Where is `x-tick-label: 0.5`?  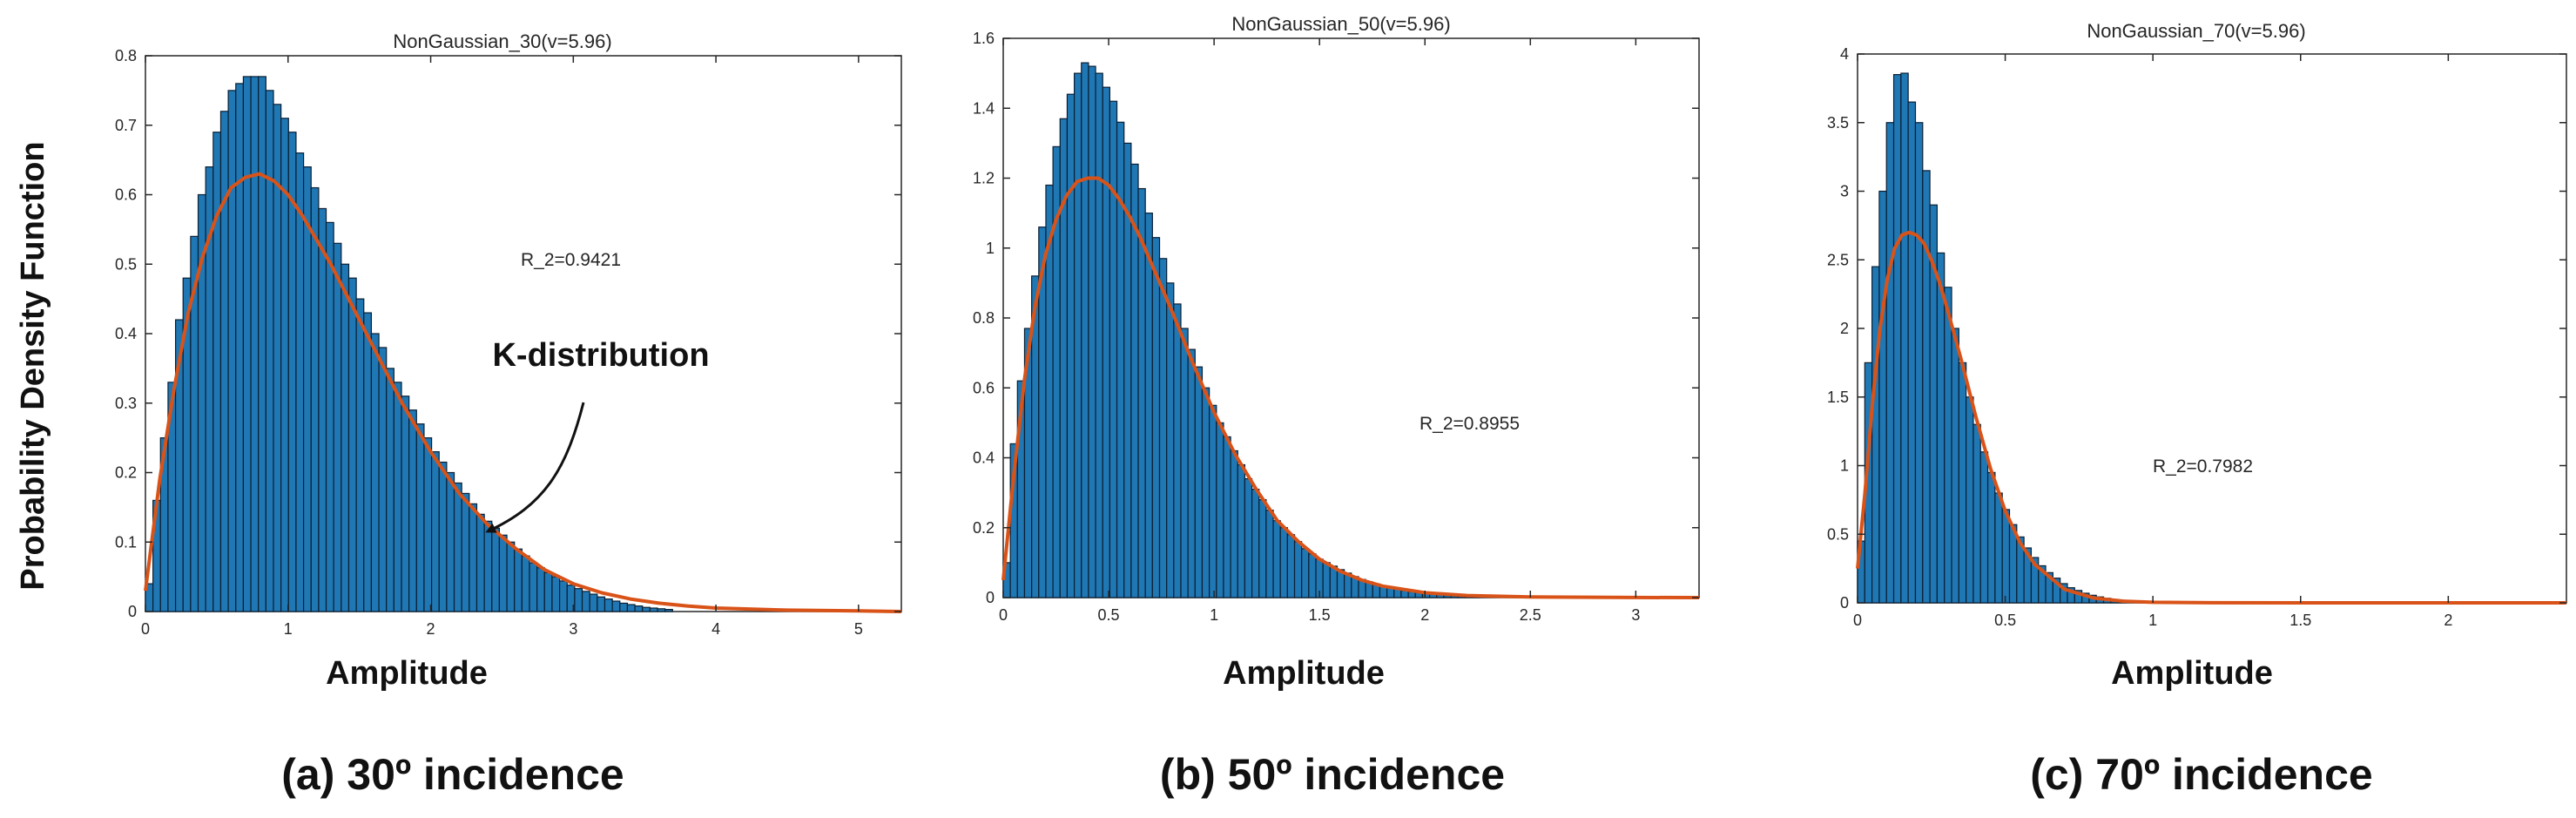
x-tick-label: 0.5 is located at coordinates (2005, 620).